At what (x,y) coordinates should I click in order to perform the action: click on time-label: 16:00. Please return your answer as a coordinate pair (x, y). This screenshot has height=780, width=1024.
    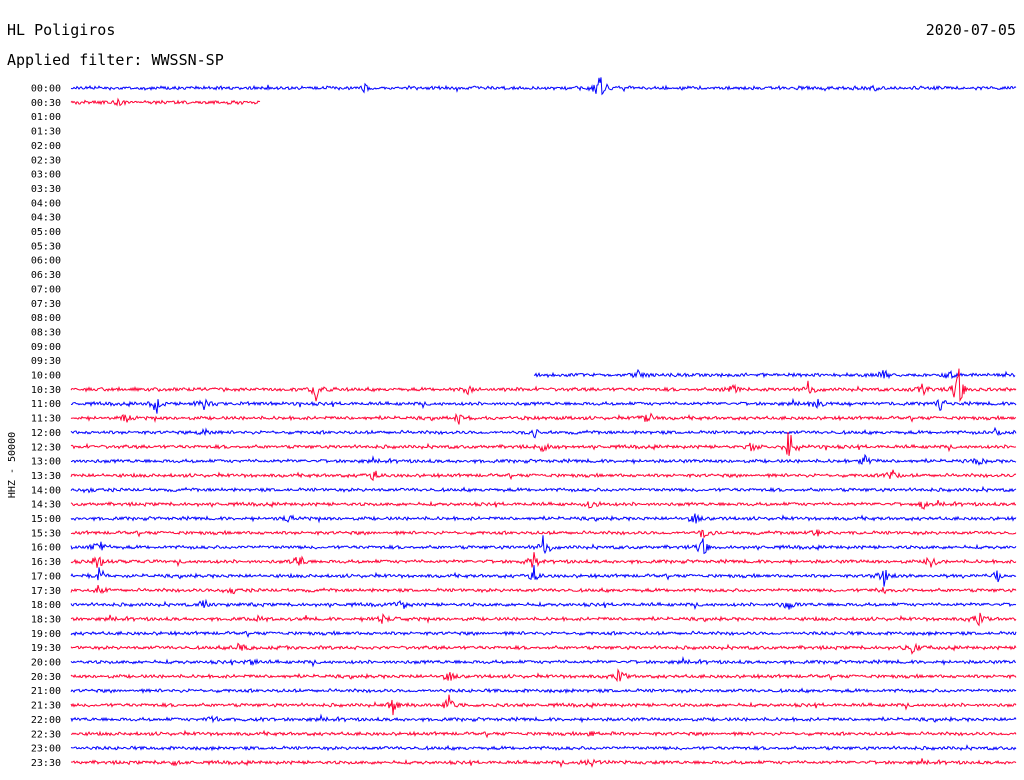
    Looking at the image, I should click on (46, 548).